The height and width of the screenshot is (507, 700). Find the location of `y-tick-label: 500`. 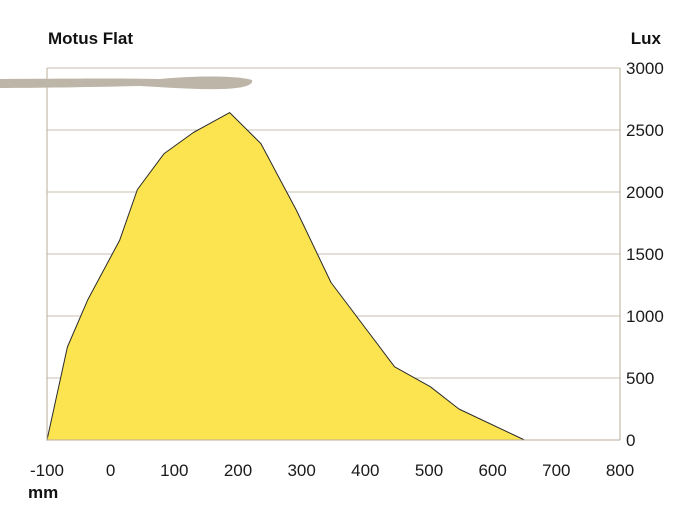

y-tick-label: 500 is located at coordinates (640, 378).